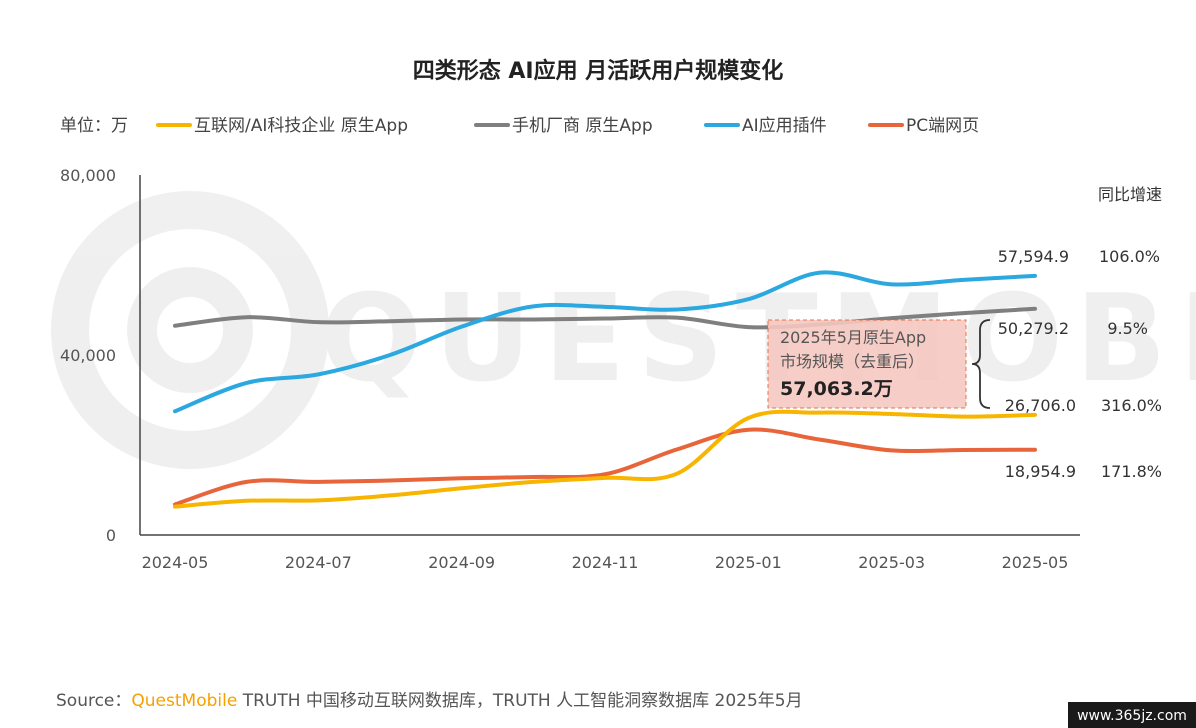 The image size is (1196, 728). What do you see at coordinates (1035, 562) in the screenshot?
I see `x-tick-label: 2025-05` at bounding box center [1035, 562].